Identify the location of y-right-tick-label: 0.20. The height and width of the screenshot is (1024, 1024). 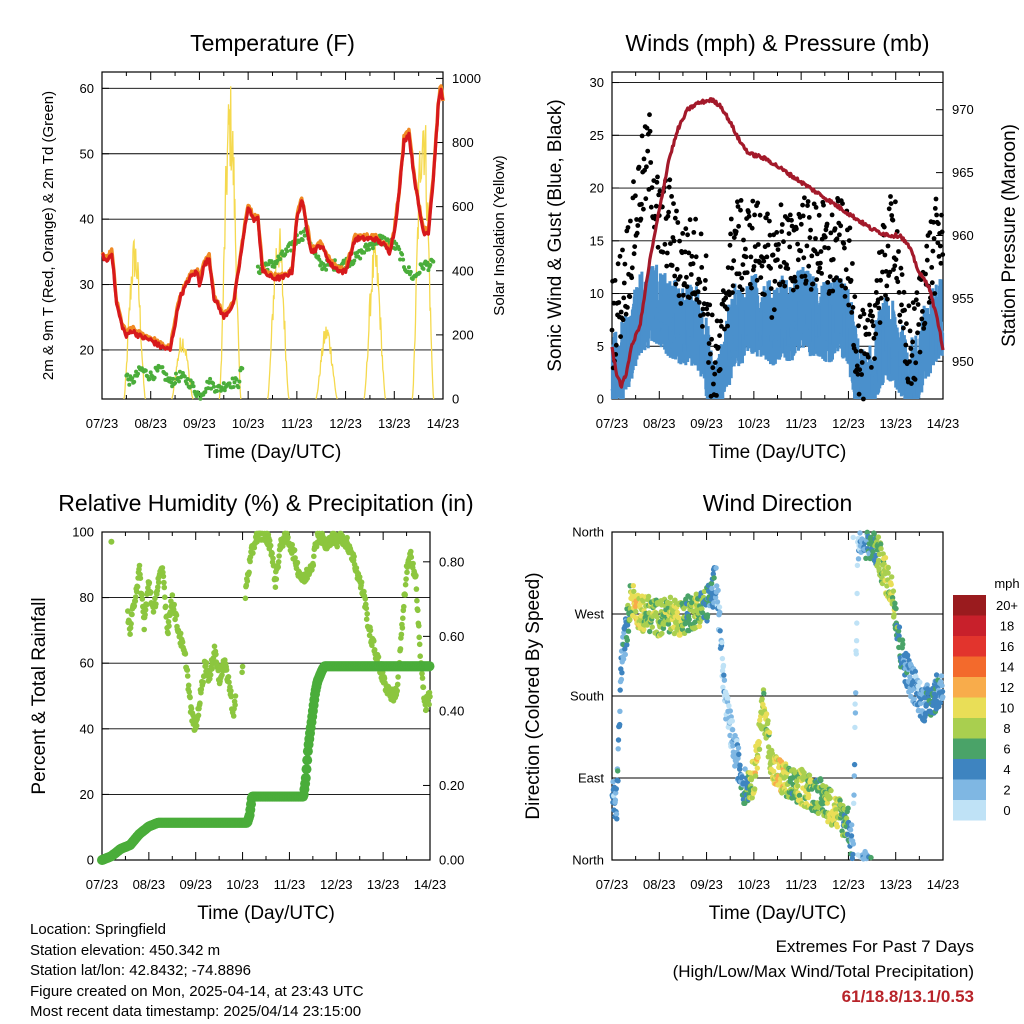
(451, 785).